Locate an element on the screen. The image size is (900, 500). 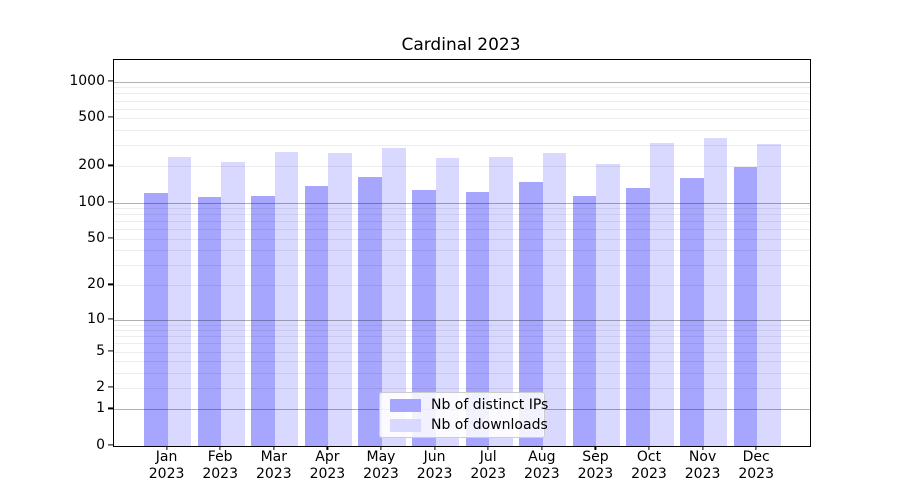
bar-downloads-mar is located at coordinates (286, 298).